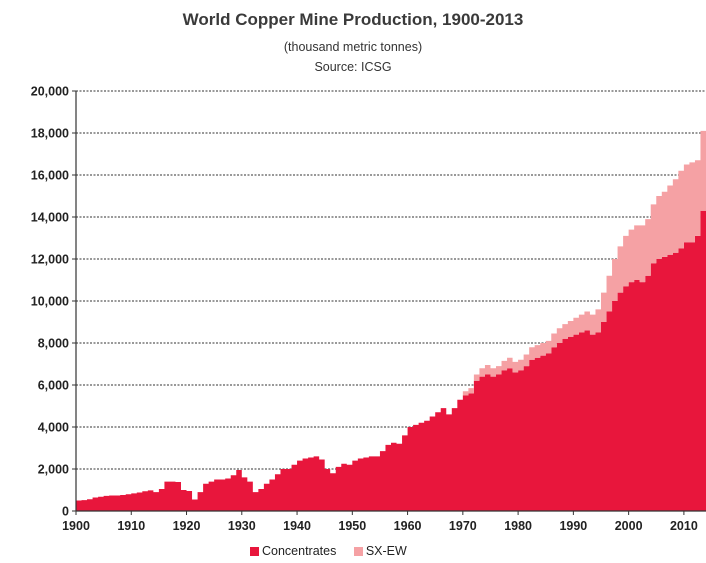  I want to click on x-tick-label: 1910, so click(131, 526).